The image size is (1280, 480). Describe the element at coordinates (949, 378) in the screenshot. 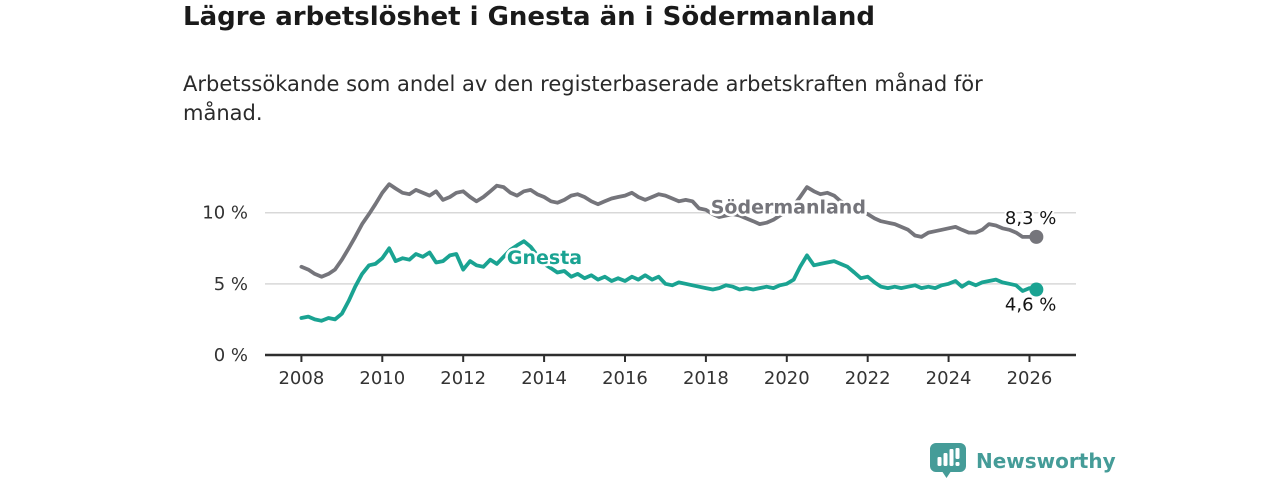

I see `x-tick-label: 2024` at that location.